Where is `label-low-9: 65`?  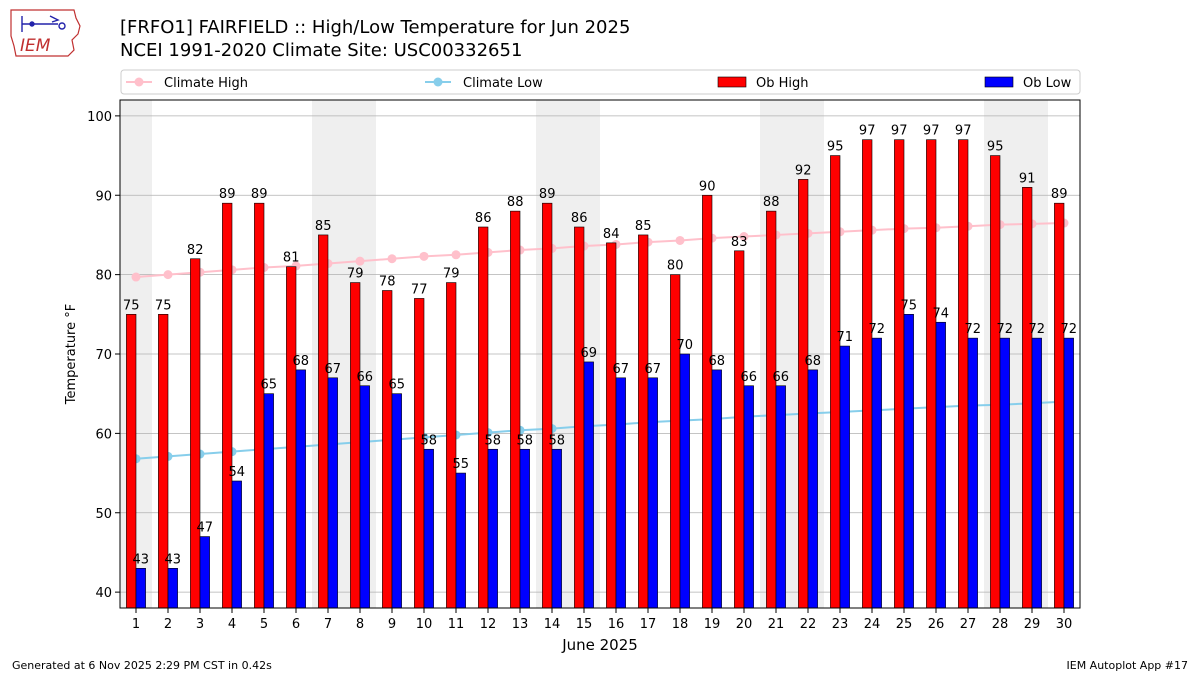
label-low-9: 65 is located at coordinates (397, 385).